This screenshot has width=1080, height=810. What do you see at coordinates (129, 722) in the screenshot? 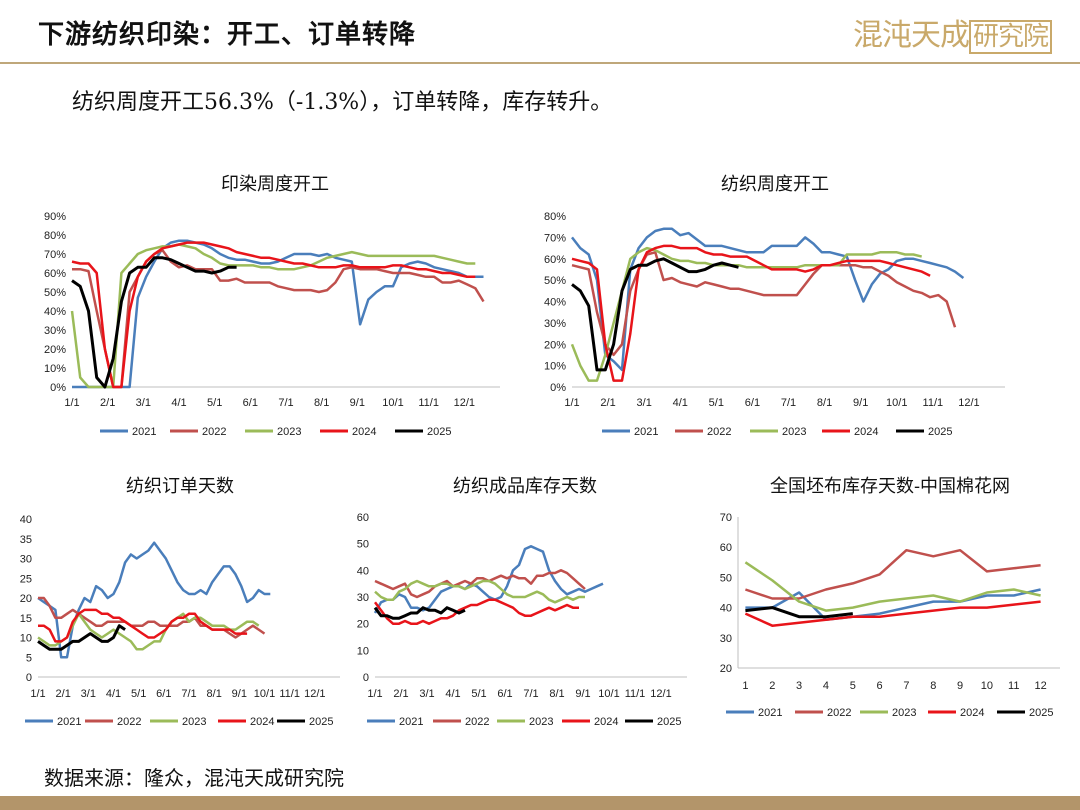
I see `legend-label-2022: 2022` at bounding box center [129, 722].